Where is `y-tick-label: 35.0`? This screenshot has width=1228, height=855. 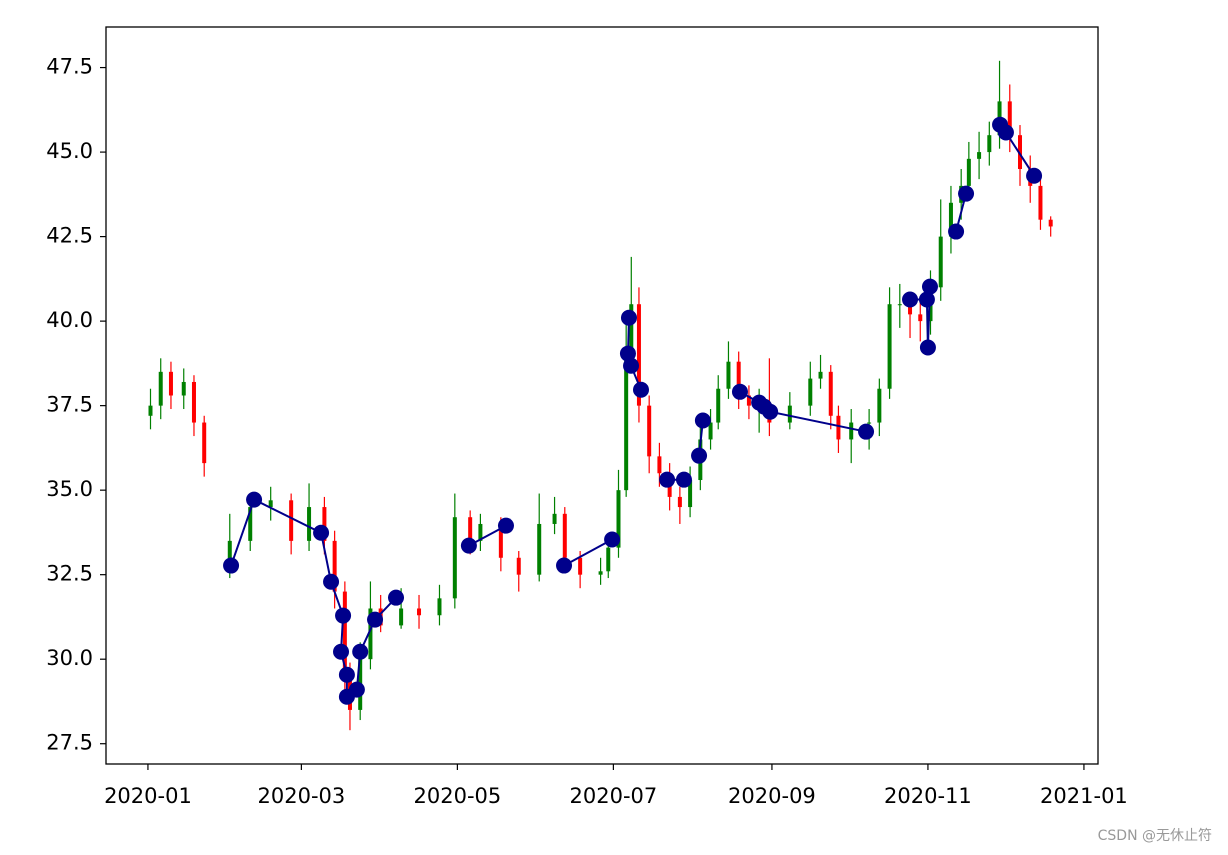 y-tick-label: 35.0 is located at coordinates (69, 489).